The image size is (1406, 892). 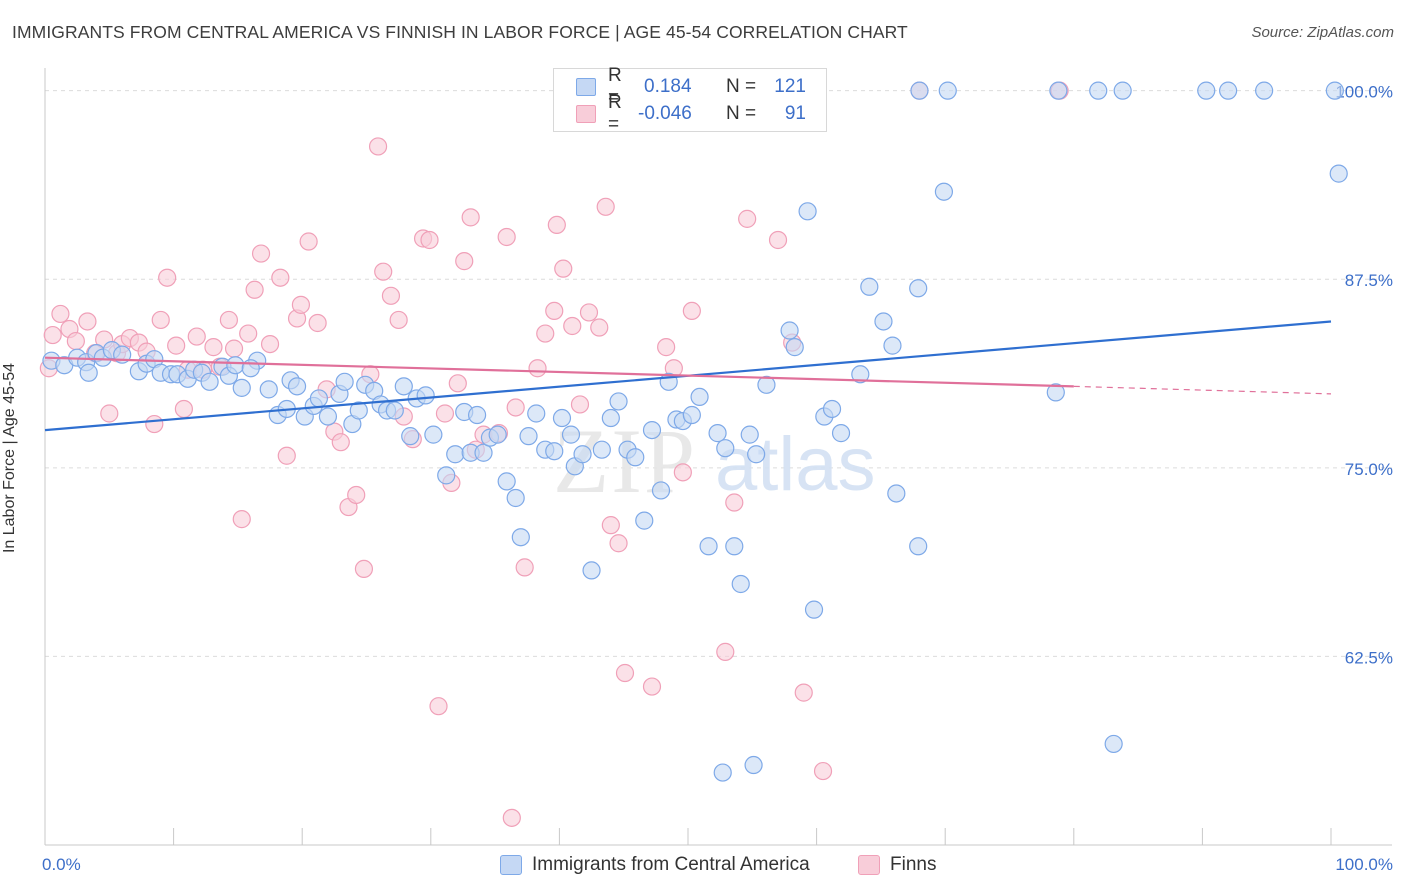 What do you see at coordinates (615, 113) in the screenshot?
I see `legend-r-label: R =` at bounding box center [615, 113].